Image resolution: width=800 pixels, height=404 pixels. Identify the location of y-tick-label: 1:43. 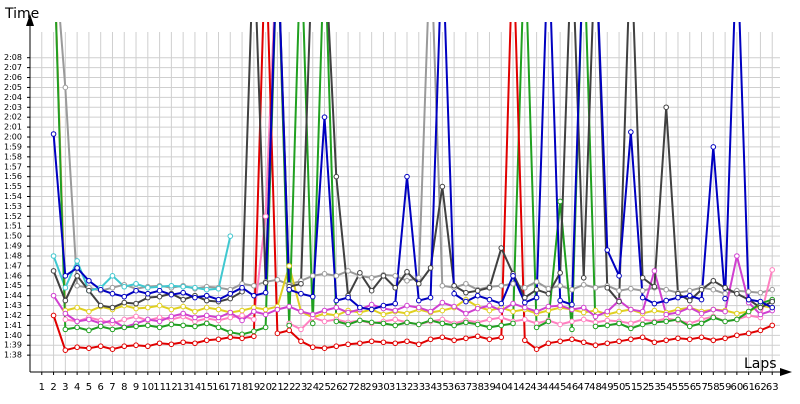
(13, 305).